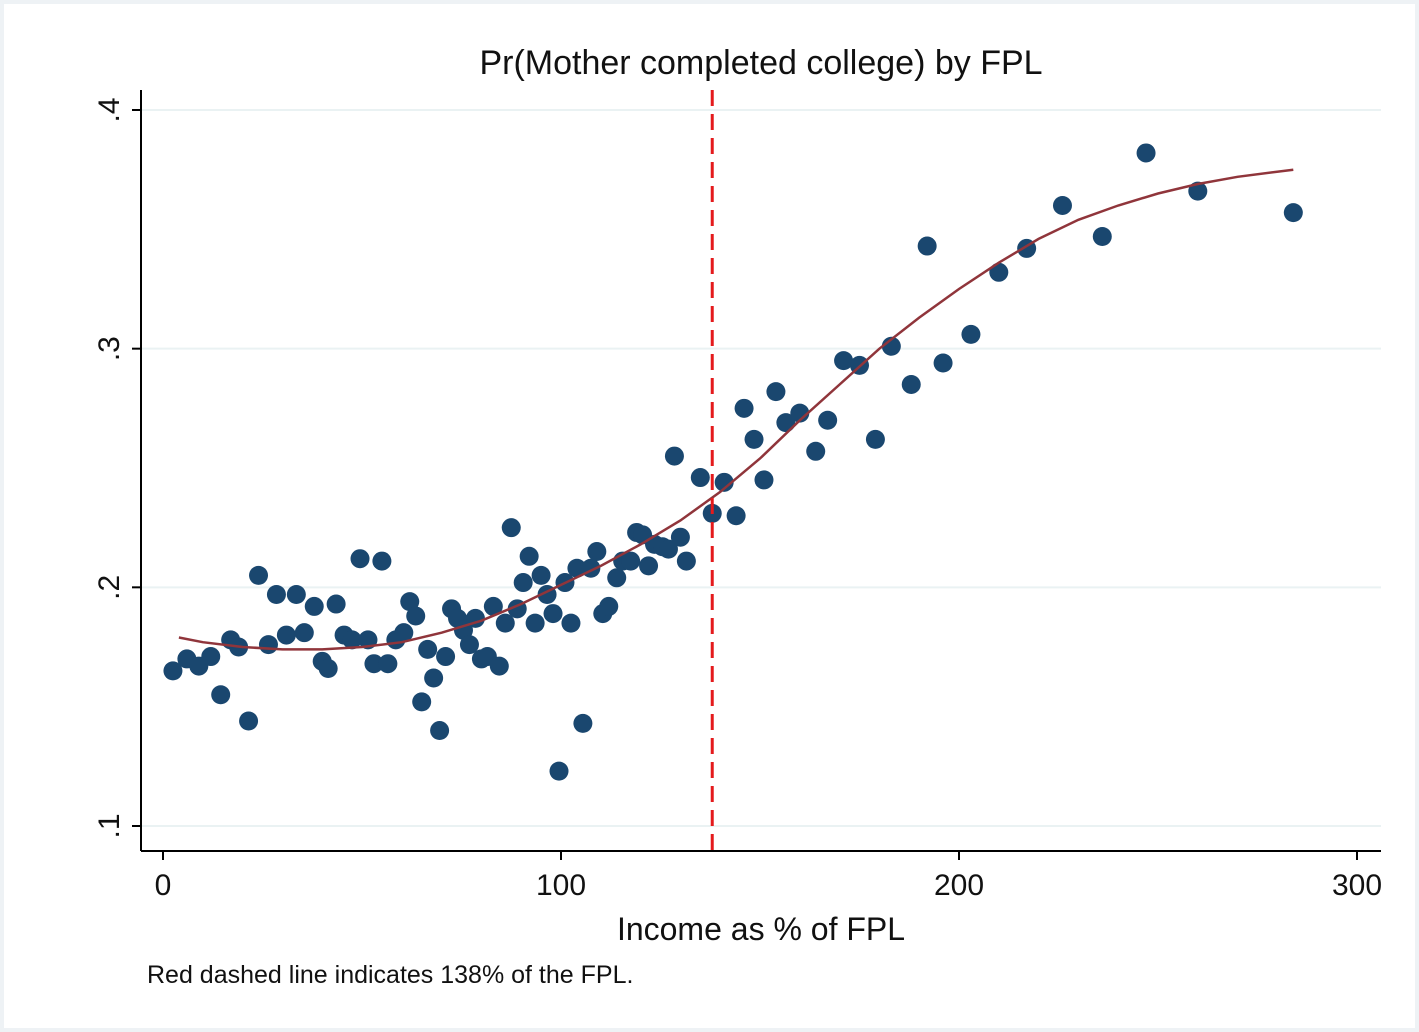 The height and width of the screenshot is (1032, 1419). What do you see at coordinates (109, 348) in the screenshot?
I see `y-tick-label-2: .3` at bounding box center [109, 348].